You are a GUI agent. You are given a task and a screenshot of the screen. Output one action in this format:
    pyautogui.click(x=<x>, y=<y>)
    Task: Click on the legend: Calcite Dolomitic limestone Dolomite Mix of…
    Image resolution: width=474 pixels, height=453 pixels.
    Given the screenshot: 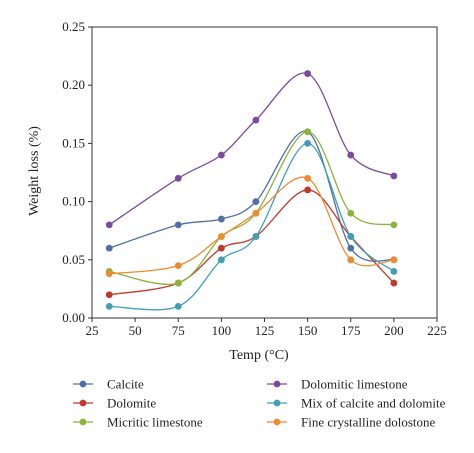 What is the action you would take?
    pyautogui.click(x=259, y=403)
    